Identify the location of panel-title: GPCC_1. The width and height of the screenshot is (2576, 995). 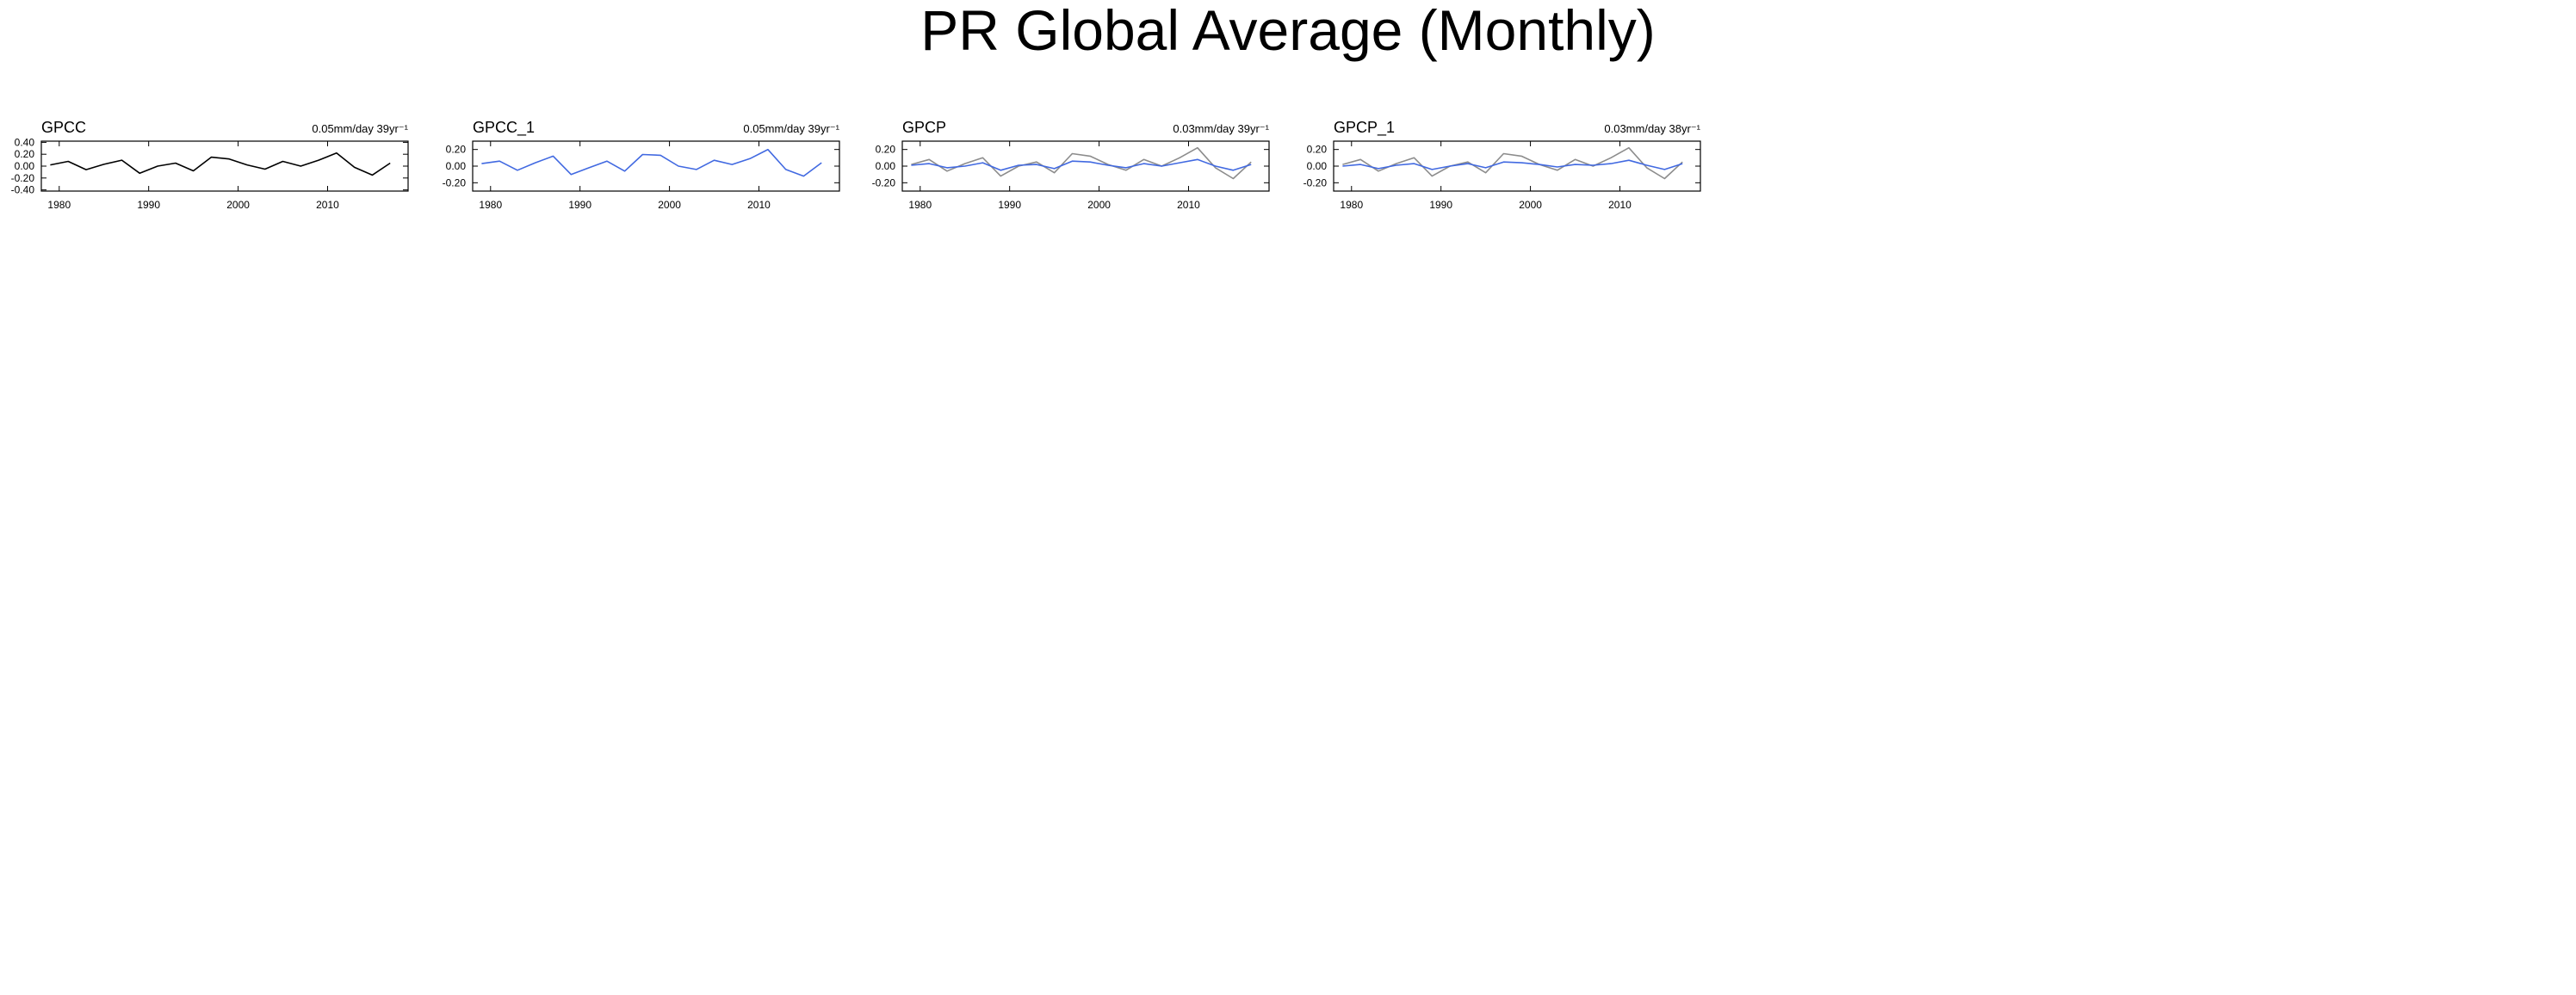
(504, 128).